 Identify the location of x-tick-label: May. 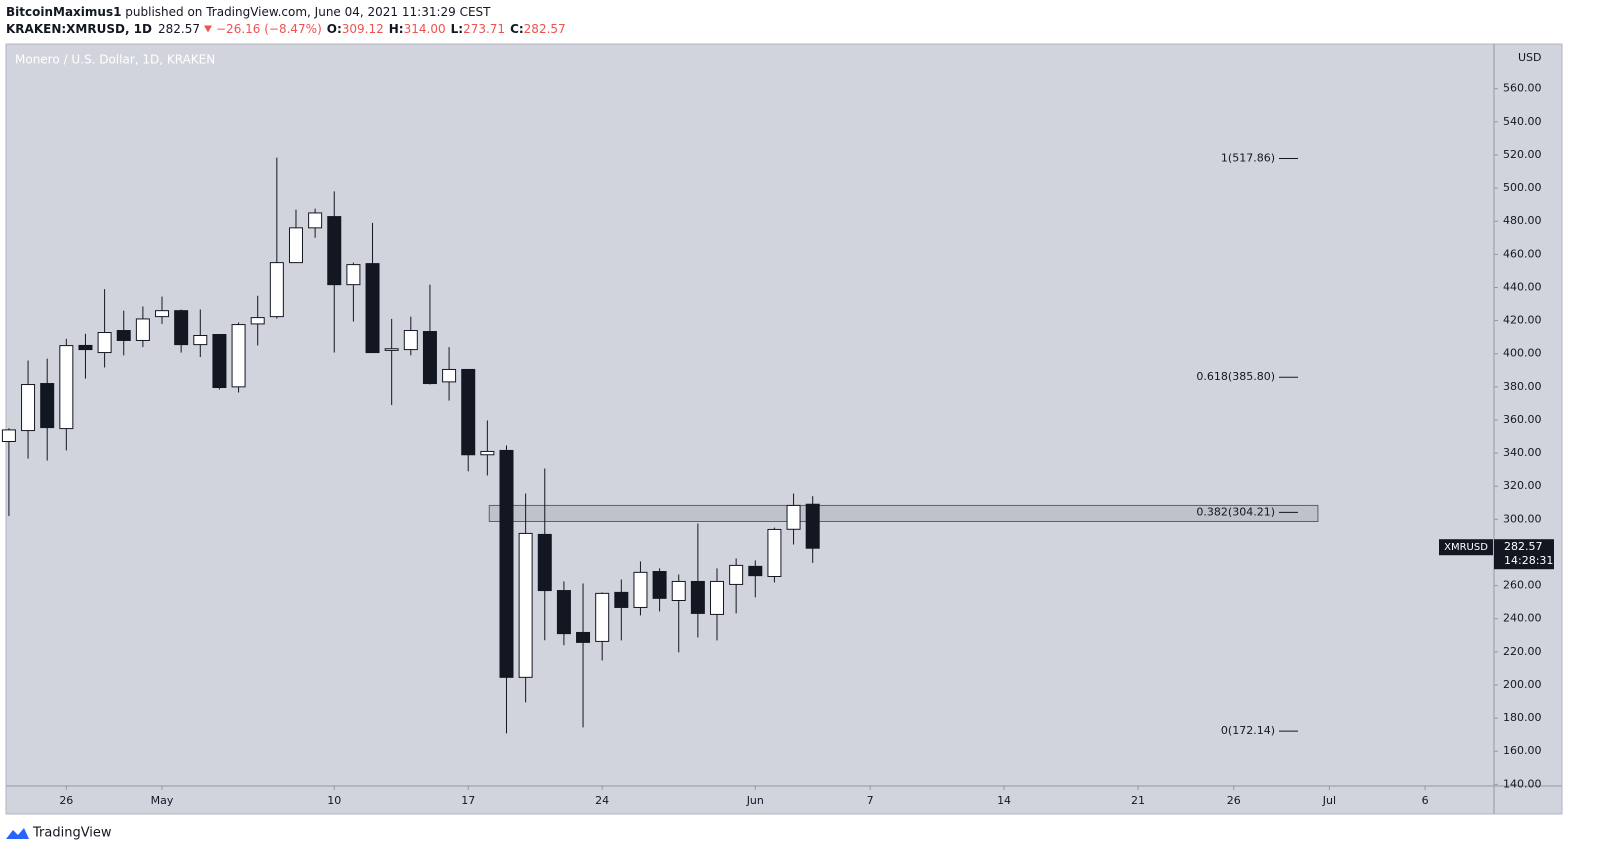
(162, 800).